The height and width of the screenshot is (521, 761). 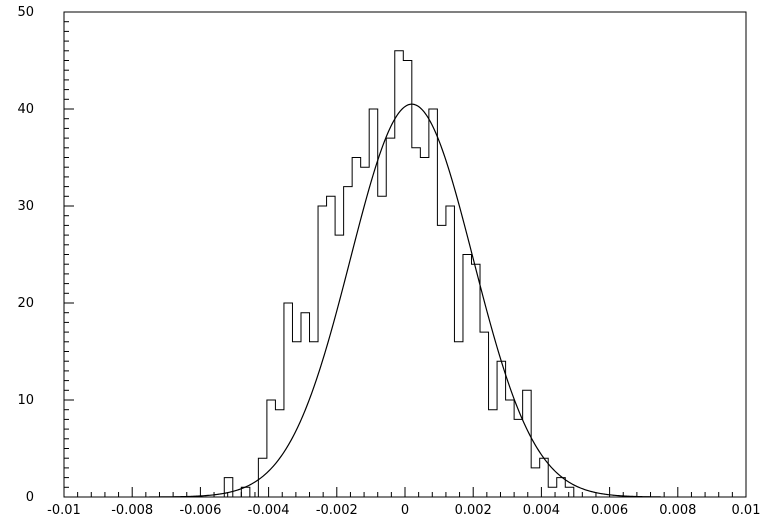 What do you see at coordinates (25, 206) in the screenshot?
I see `y-tick-label: 30` at bounding box center [25, 206].